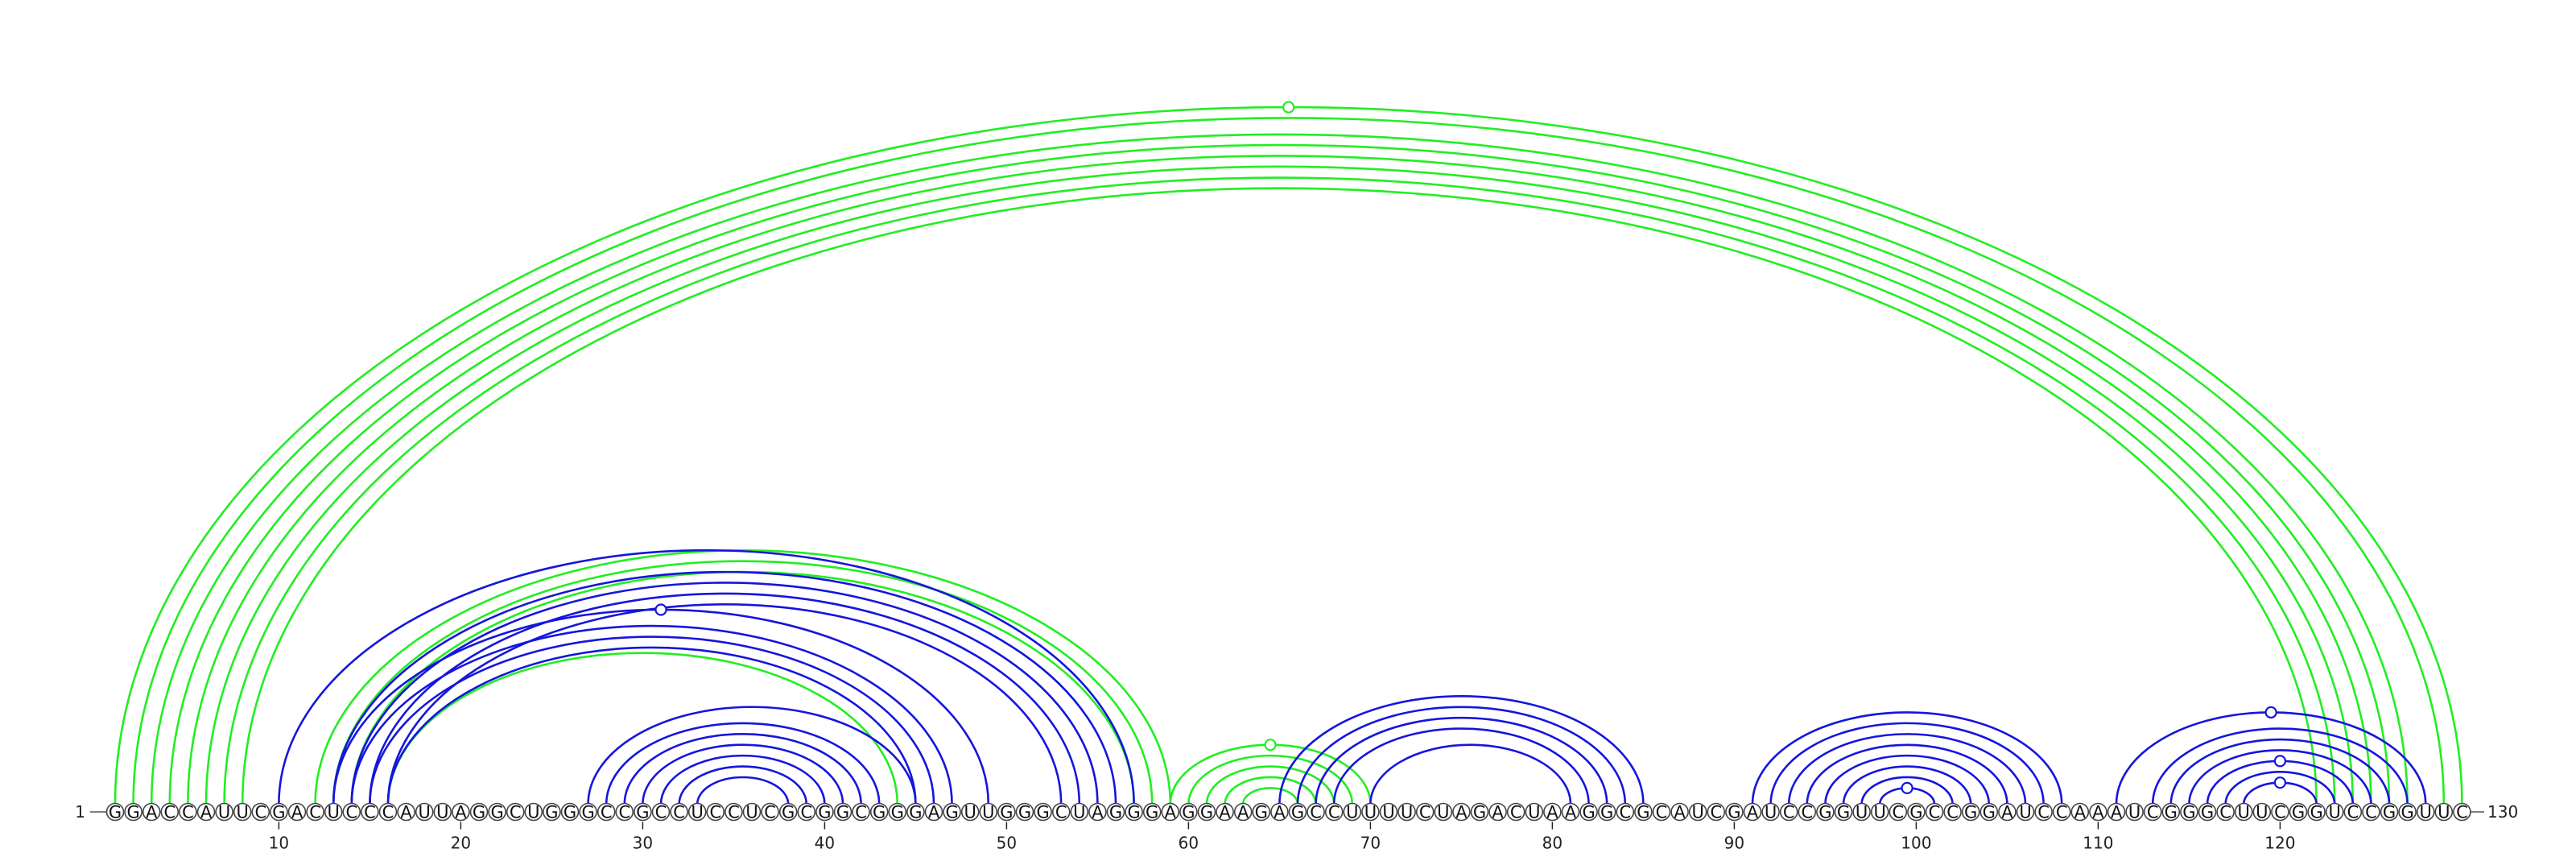 This screenshot has width=2576, height=857. What do you see at coordinates (1916, 843) in the screenshot?
I see `tick-label-100: 100` at bounding box center [1916, 843].